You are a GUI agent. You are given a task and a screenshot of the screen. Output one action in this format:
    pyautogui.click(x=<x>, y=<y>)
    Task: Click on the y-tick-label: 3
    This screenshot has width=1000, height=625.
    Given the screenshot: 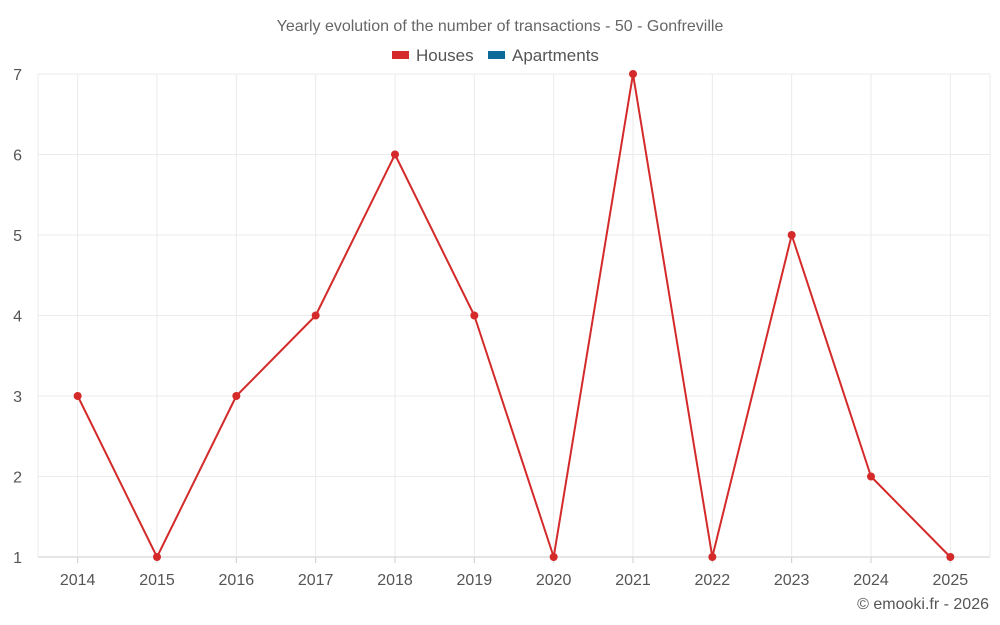 What is the action you would take?
    pyautogui.click(x=17, y=397)
    